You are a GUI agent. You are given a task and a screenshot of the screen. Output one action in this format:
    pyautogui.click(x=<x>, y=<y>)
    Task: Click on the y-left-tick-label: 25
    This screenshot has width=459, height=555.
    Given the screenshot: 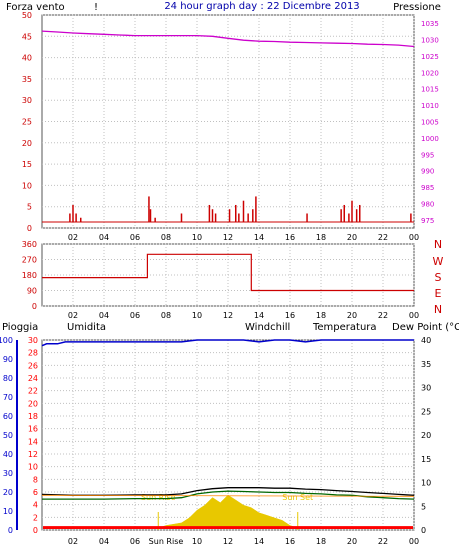 What is the action you would take?
    pyautogui.click(x=27, y=122)
    